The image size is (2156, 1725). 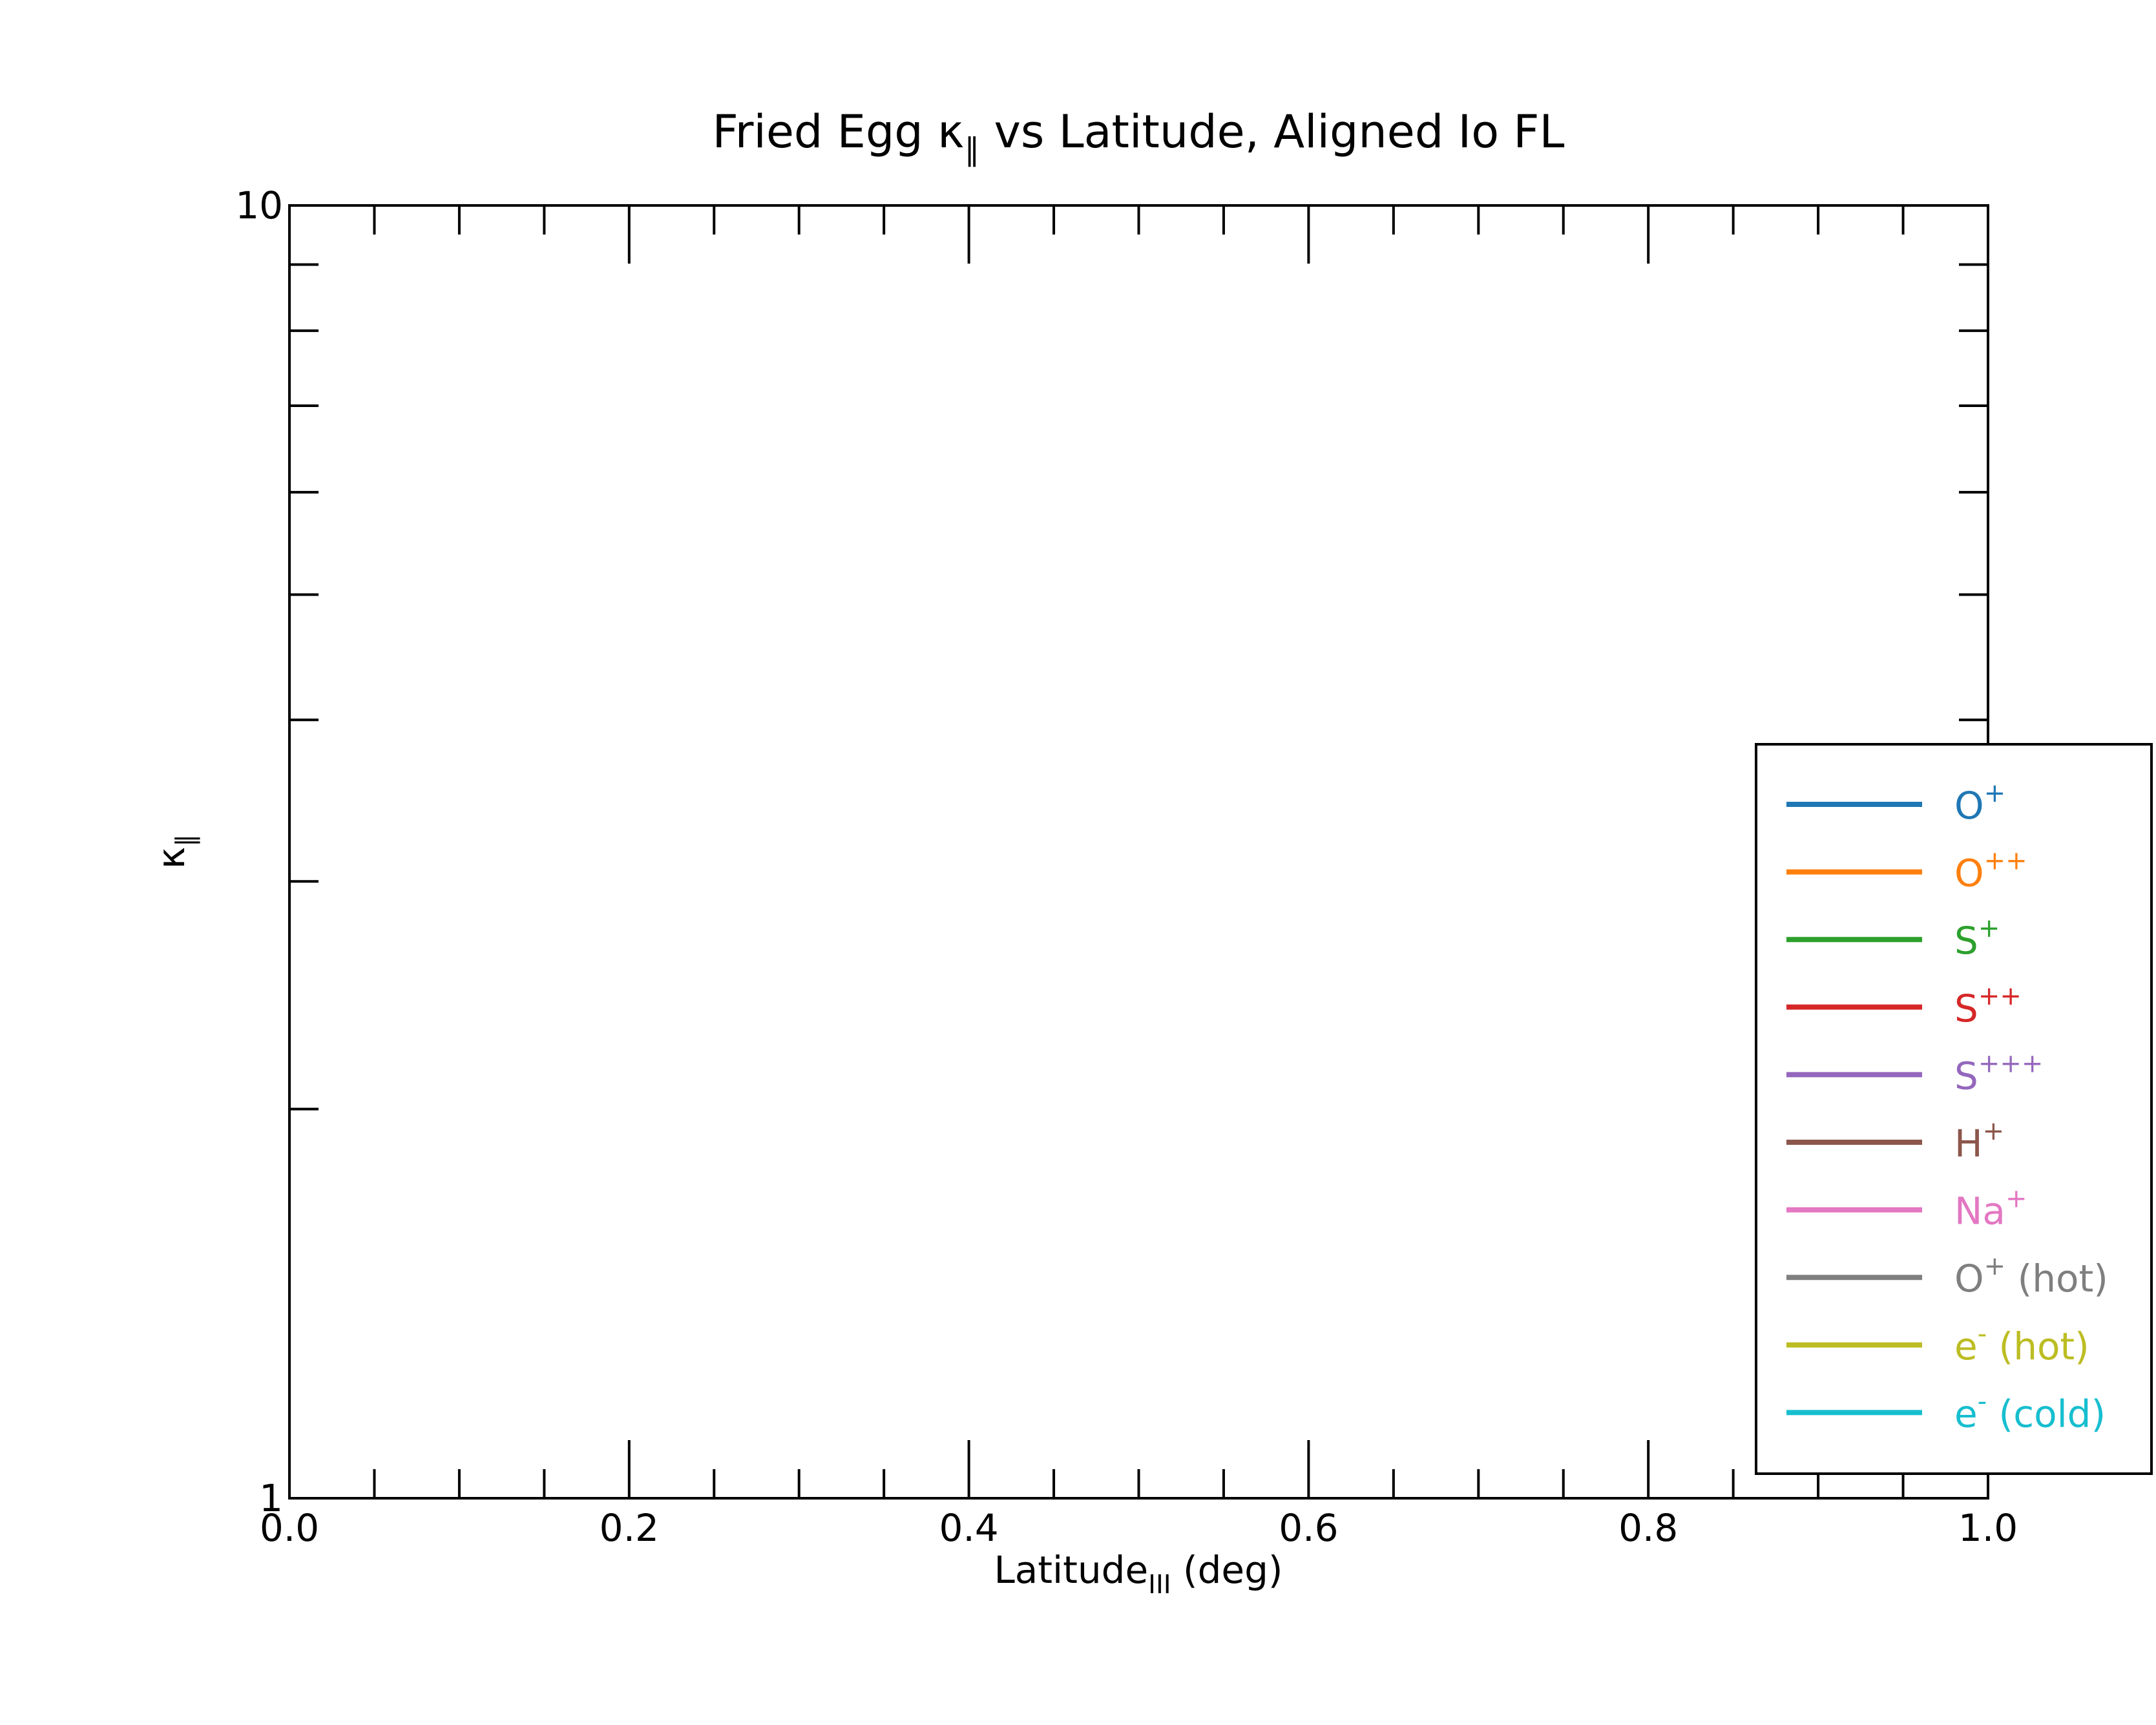 What do you see at coordinates (186, 840) in the screenshot?
I see `y-axis-label-sub: ∥` at bounding box center [186, 840].